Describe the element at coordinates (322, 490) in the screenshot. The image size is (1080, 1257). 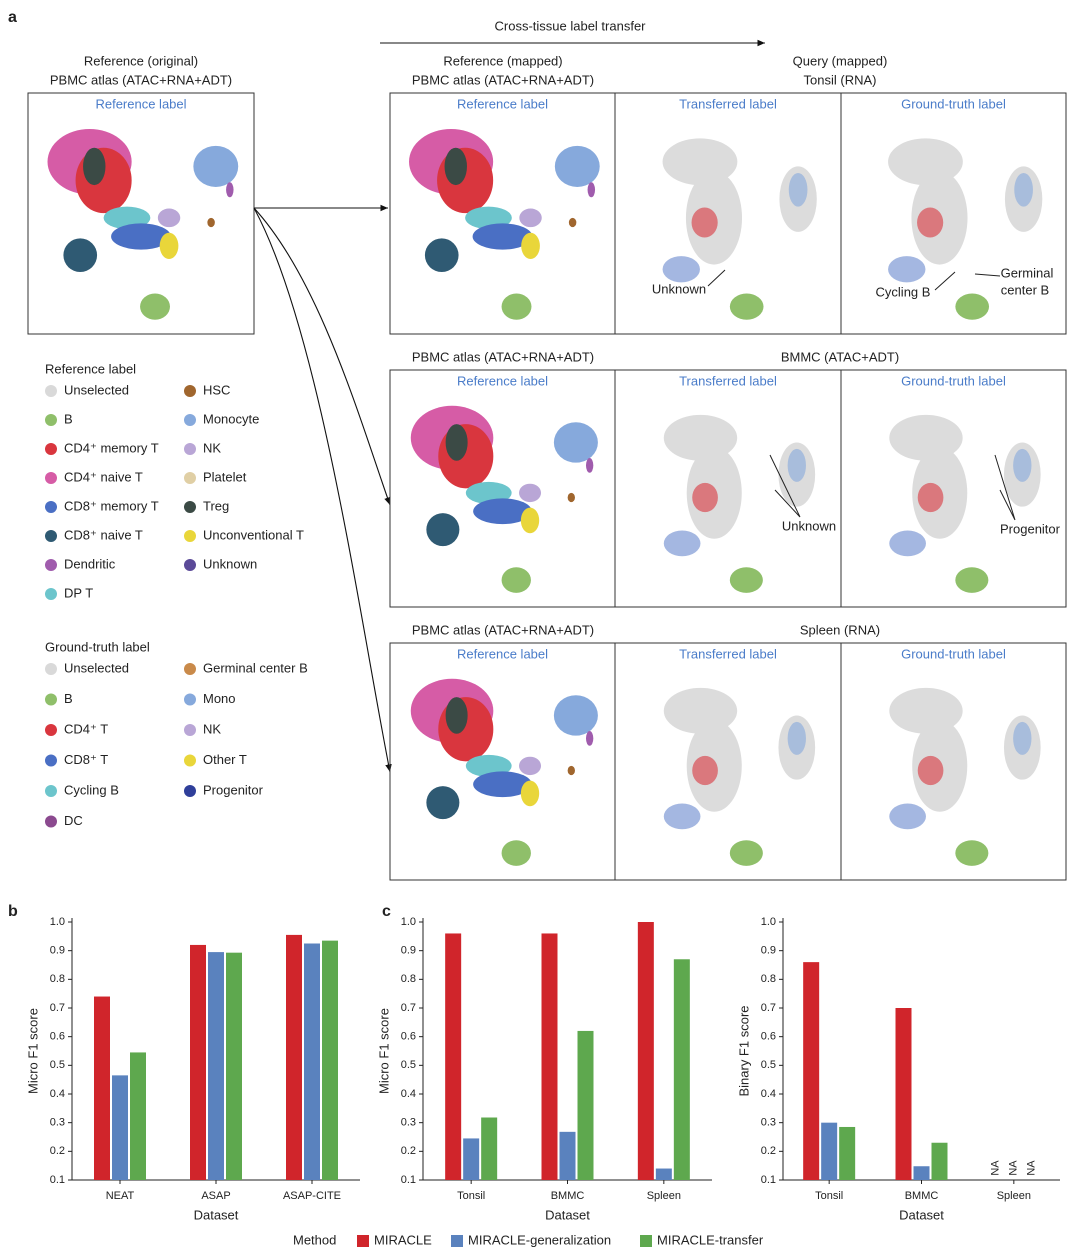
I see `arrow` at that location.